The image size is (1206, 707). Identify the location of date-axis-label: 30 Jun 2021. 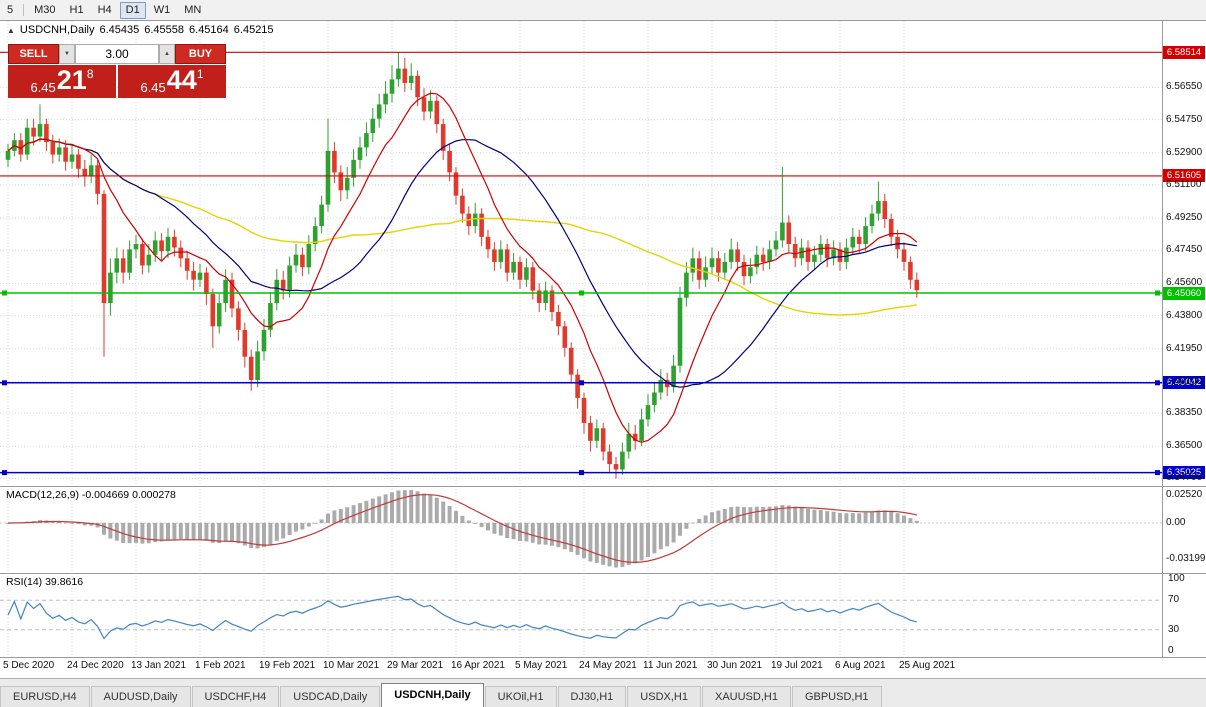
(735, 665).